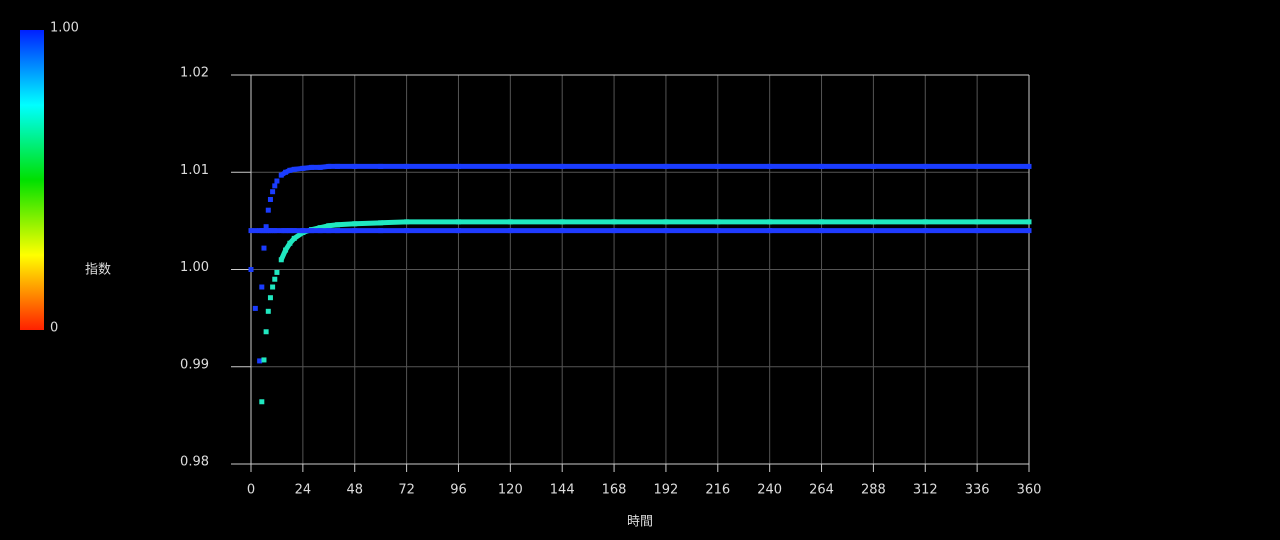 The width and height of the screenshot is (1280, 540). Describe the element at coordinates (458, 490) in the screenshot. I see `x-tick-label: 96` at that location.